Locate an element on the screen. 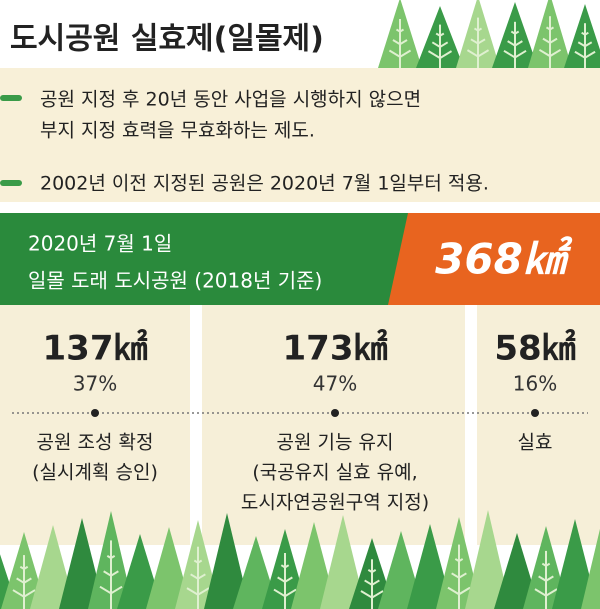  column-line: 공원 기능 유지 is located at coordinates (335, 443).